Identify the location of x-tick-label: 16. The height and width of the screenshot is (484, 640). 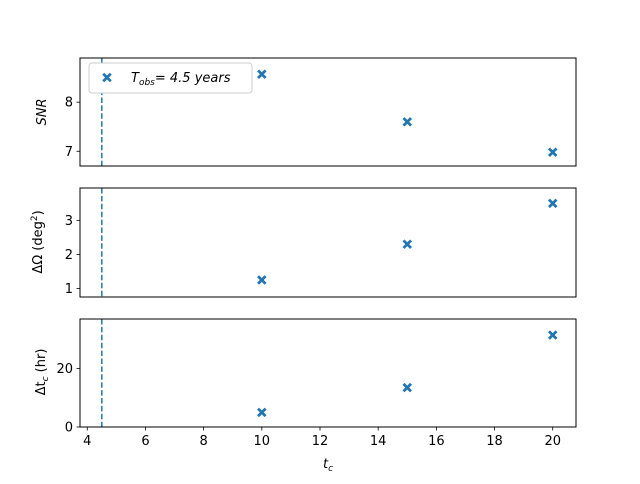
(436, 441).